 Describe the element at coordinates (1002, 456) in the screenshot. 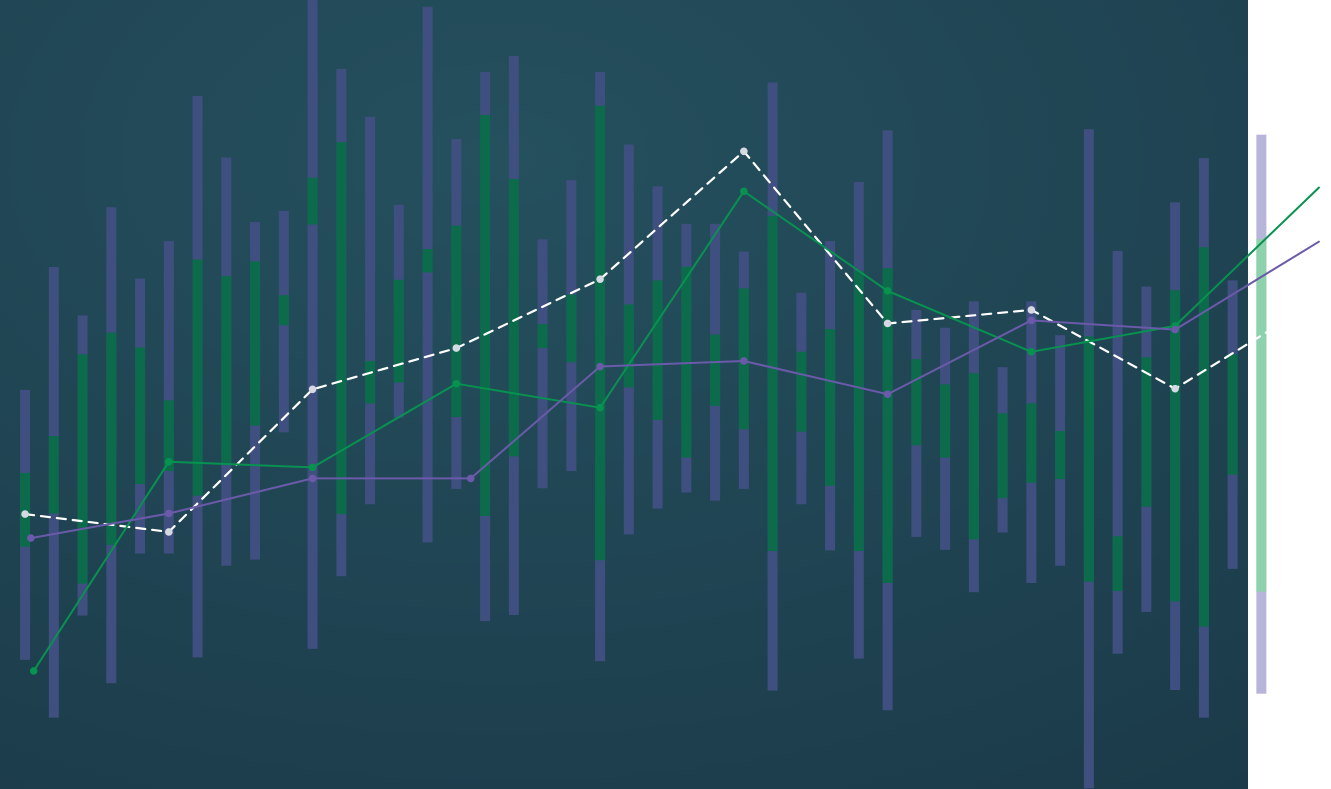

I see `bar-35-highlight` at that location.